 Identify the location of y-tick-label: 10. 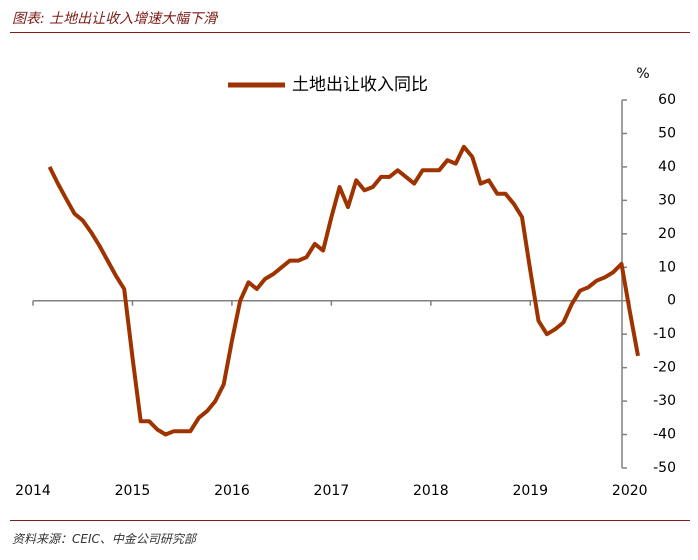
(667, 267).